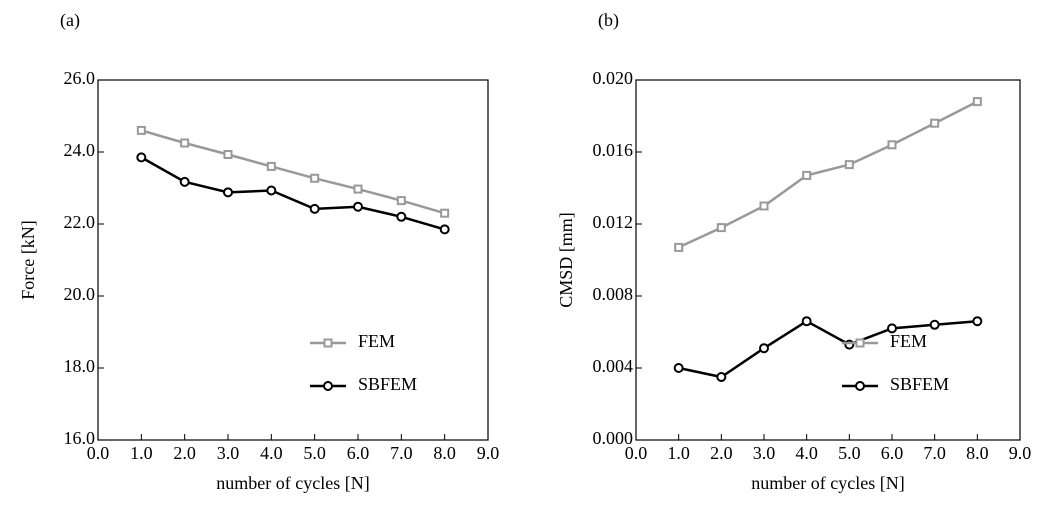 This screenshot has width=1061, height=507. Describe the element at coordinates (613, 294) in the screenshot. I see `y-tick-label: 0.008` at that location.